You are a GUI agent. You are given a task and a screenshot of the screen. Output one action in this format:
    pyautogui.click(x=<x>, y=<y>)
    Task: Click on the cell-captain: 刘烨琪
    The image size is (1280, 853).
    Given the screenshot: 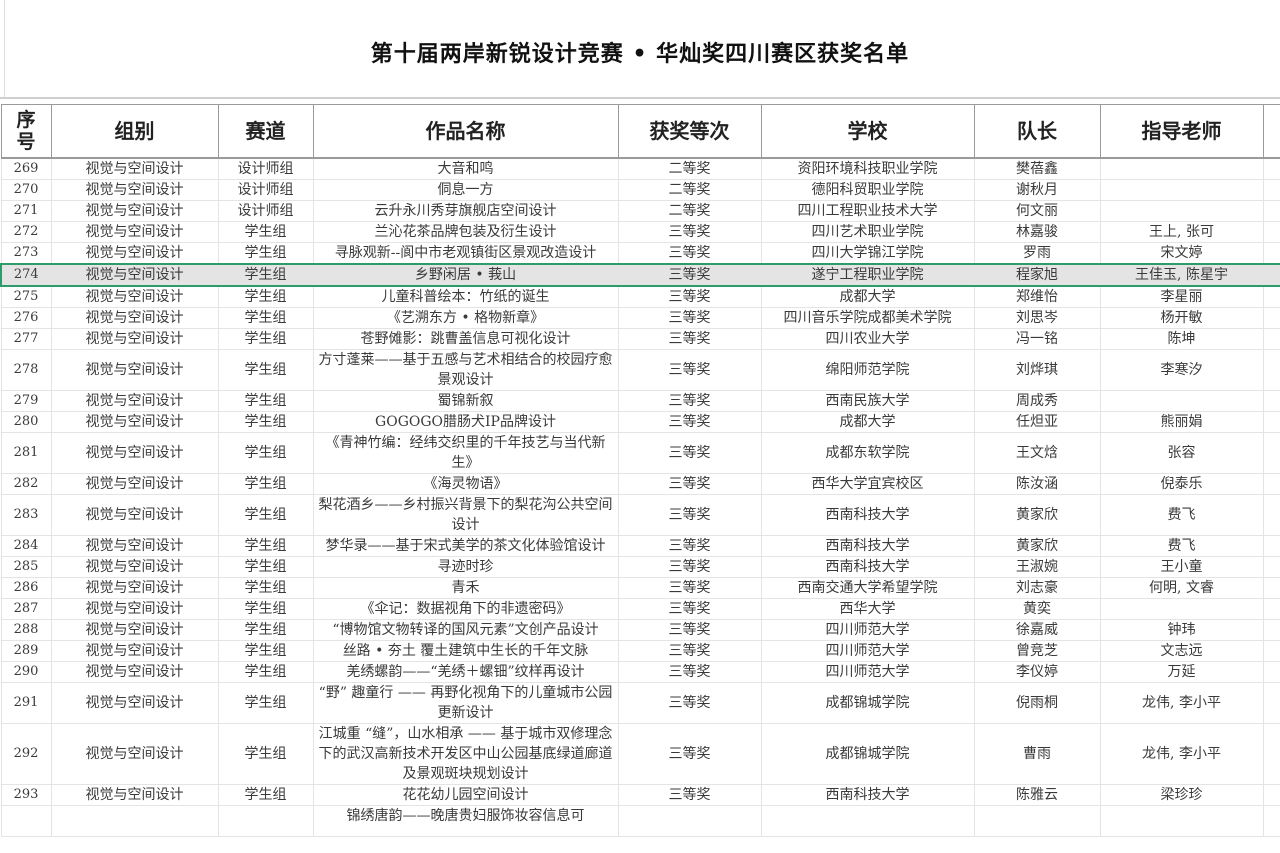 What is the action you would take?
    pyautogui.click(x=1037, y=370)
    